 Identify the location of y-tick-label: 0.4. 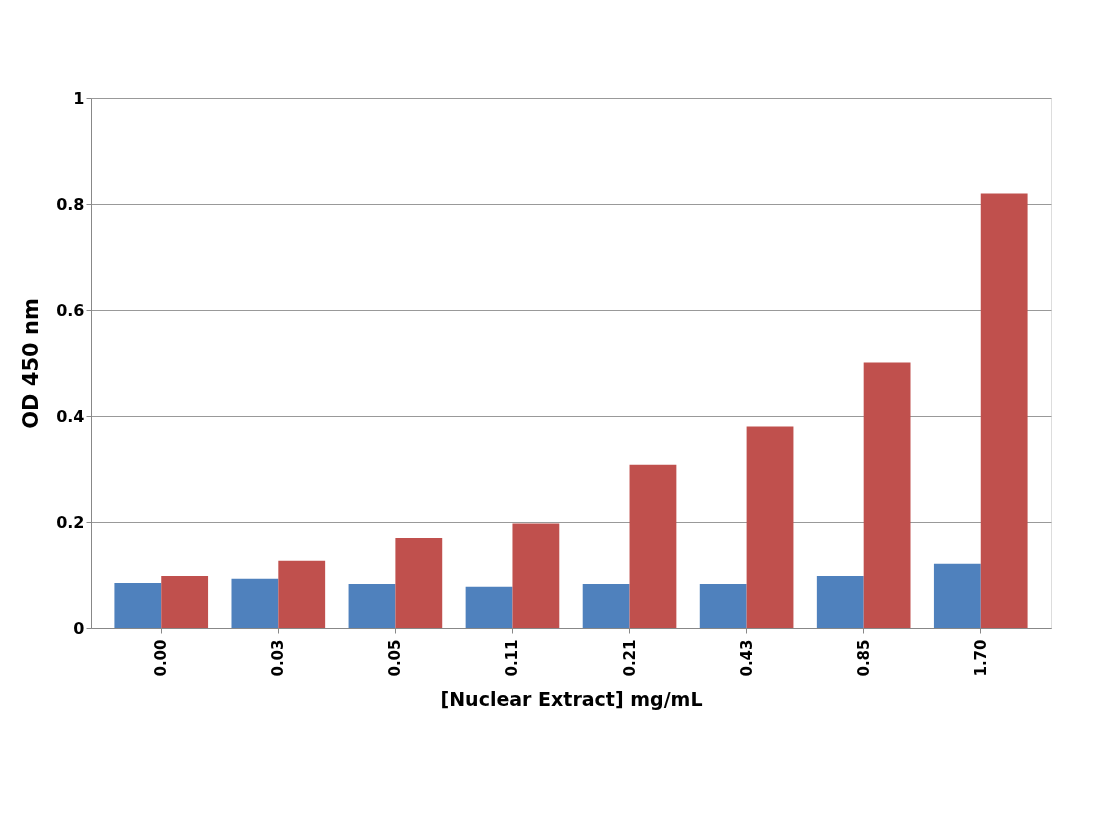
(70, 416).